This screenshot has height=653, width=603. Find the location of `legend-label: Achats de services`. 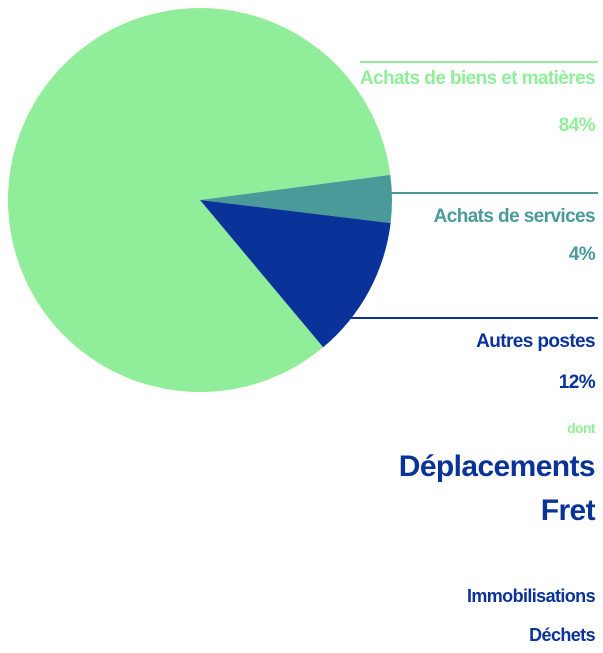

legend-label: Achats de services is located at coordinates (514, 216).